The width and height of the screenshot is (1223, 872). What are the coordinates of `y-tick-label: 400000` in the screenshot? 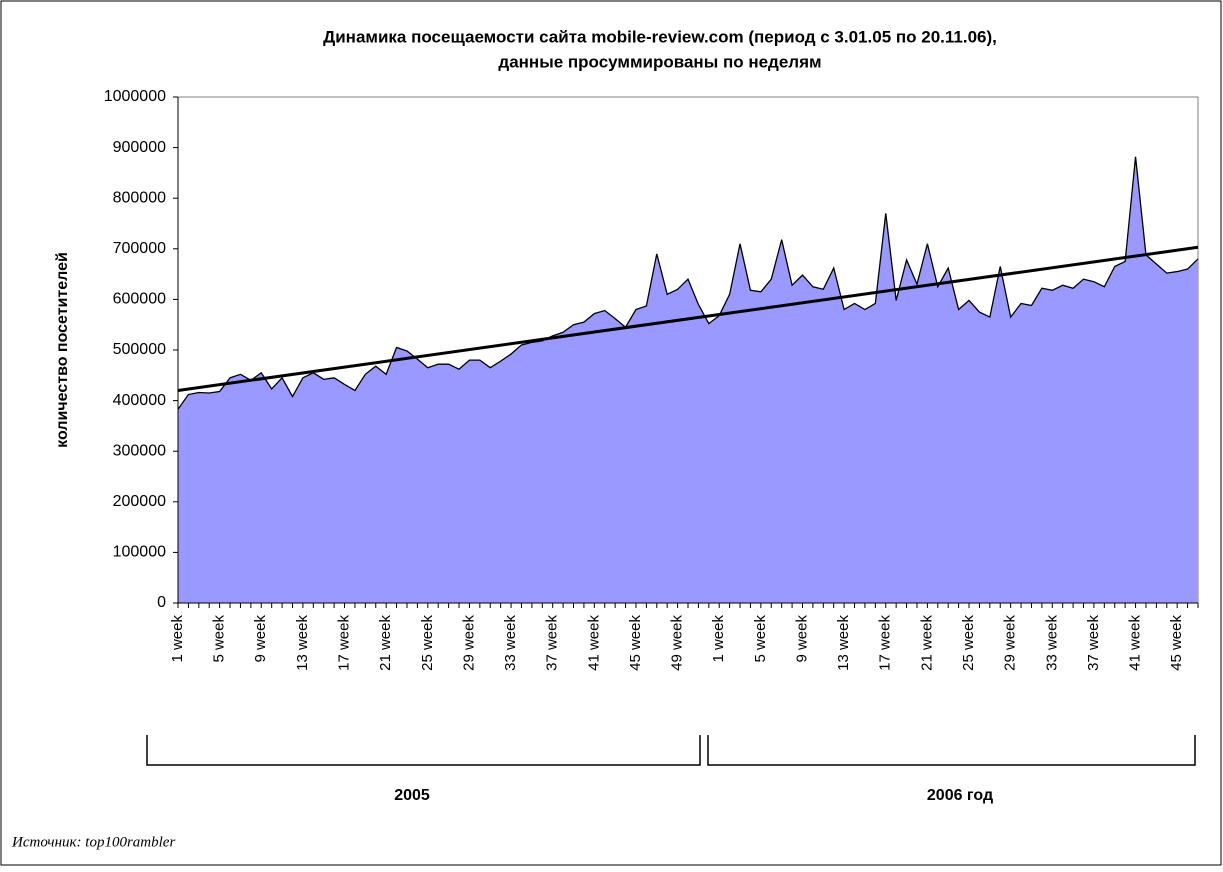 It's located at (139, 400).